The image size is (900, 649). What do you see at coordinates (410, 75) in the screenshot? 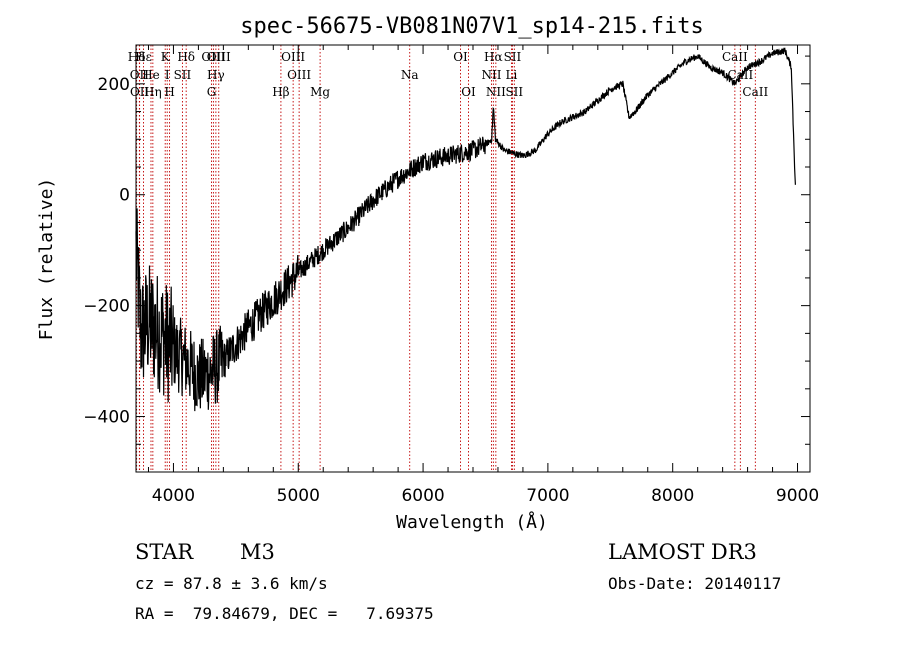
I see `line-label-19: Na` at bounding box center [410, 75].